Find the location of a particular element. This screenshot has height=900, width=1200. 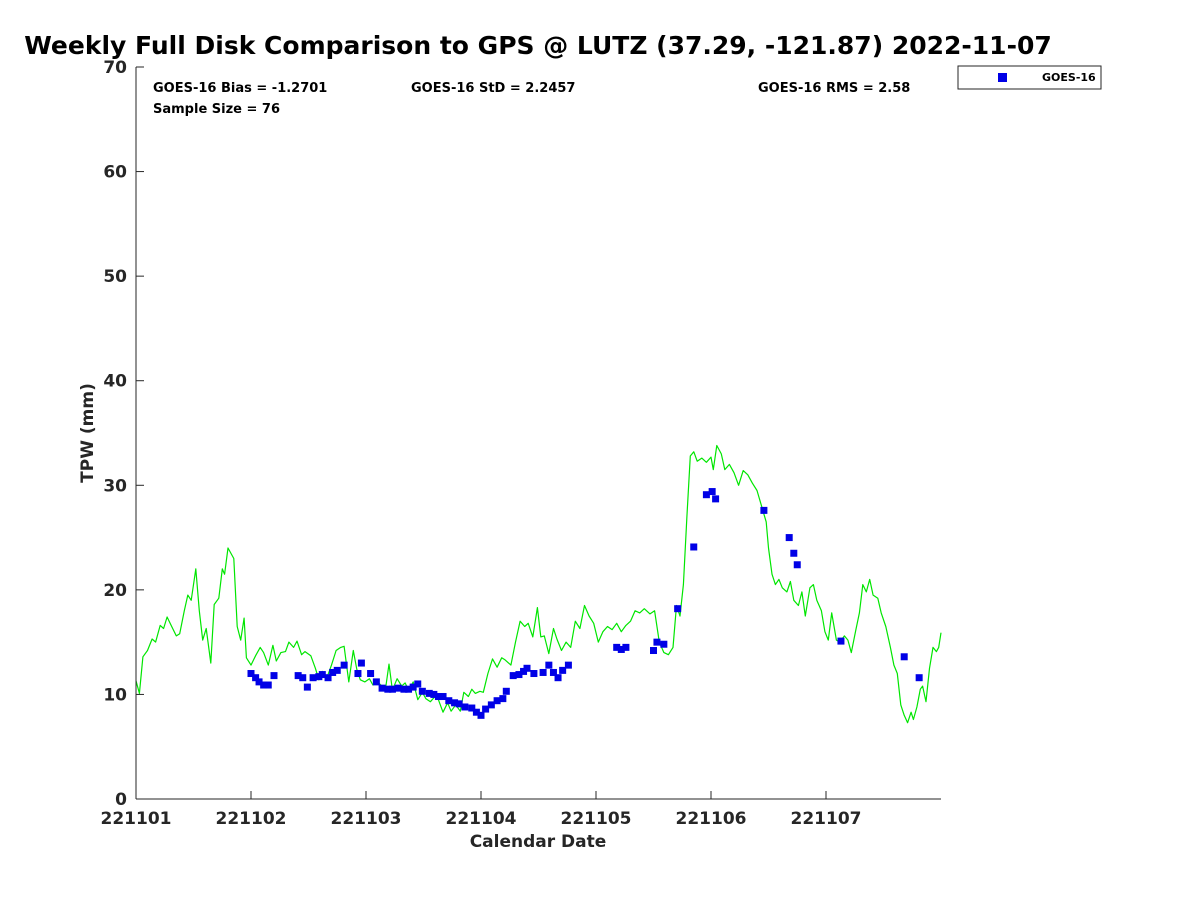

x-tick-label-221104: 221104 is located at coordinates (481, 819).